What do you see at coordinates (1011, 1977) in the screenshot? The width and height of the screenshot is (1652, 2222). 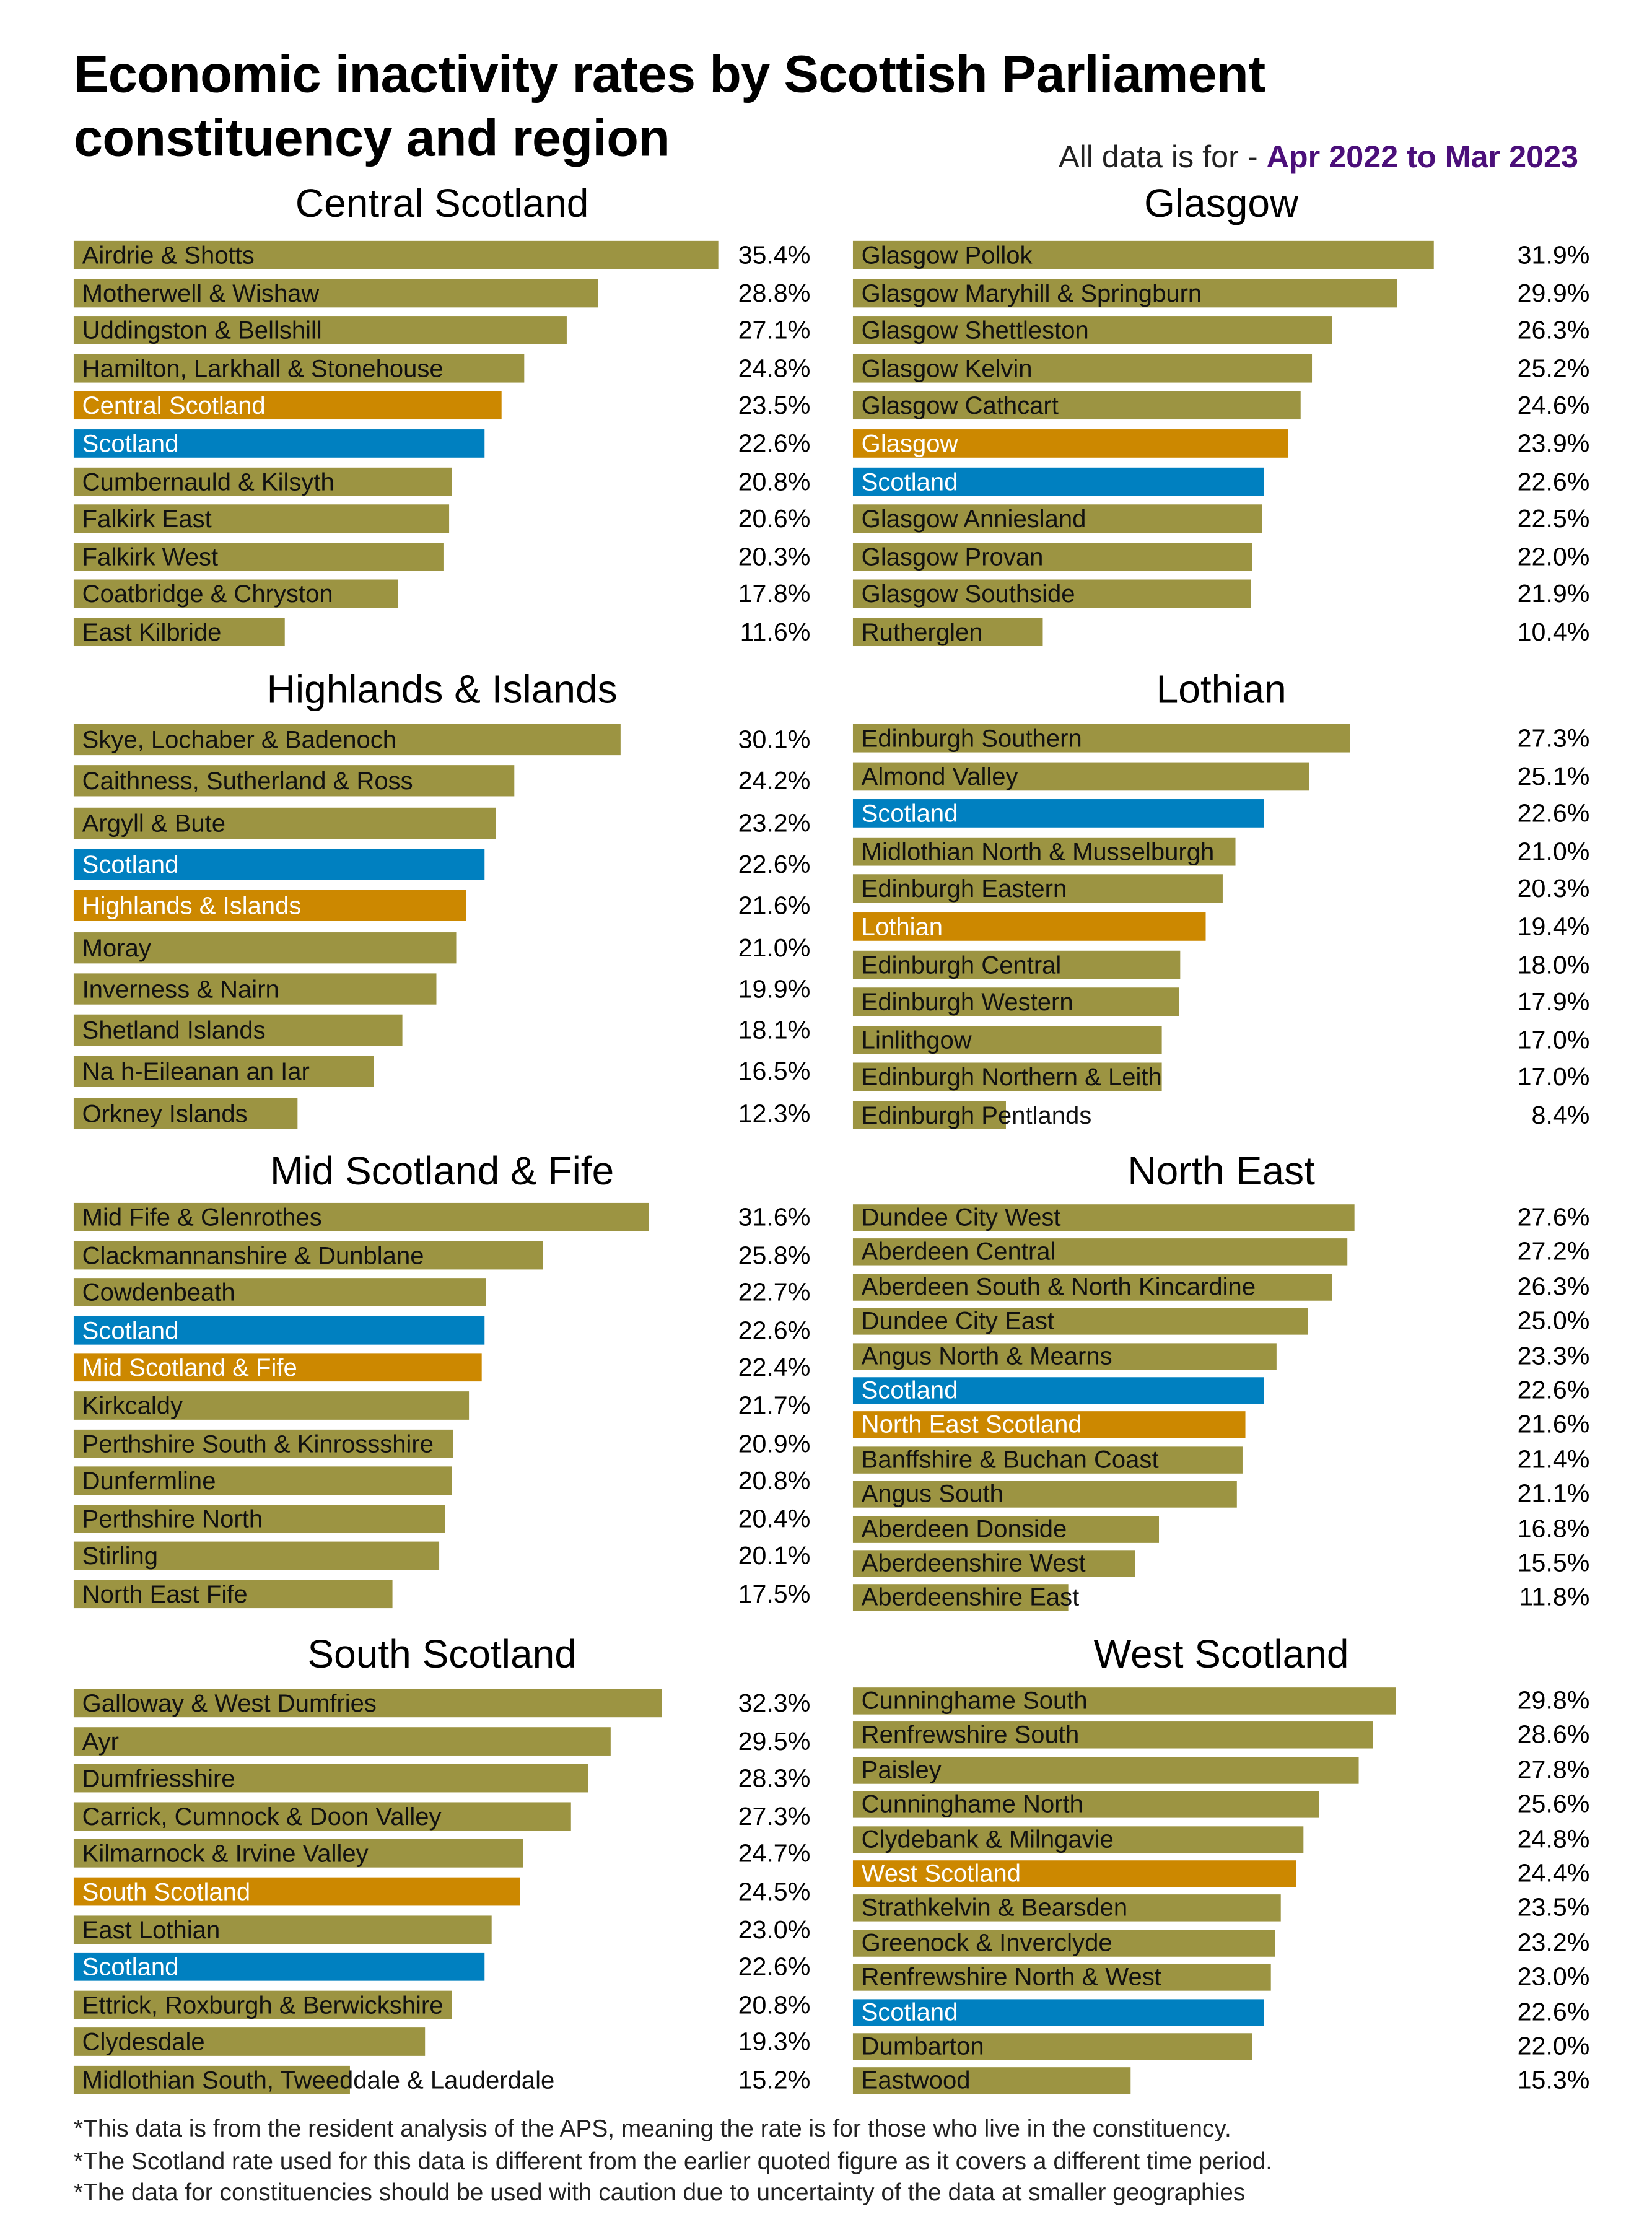 I see `bar-label: Renfrewshire North & West` at bounding box center [1011, 1977].